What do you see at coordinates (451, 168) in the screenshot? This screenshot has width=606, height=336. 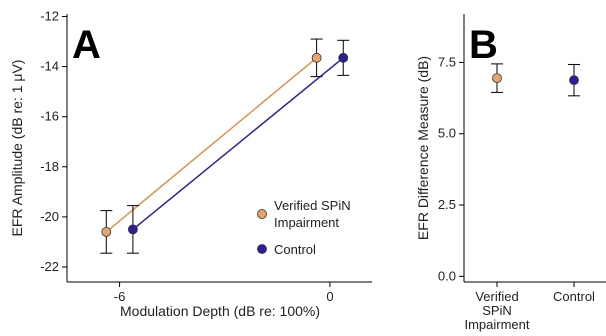 I see `panel-b-y-ticks: 0.0 2.5 5.0 7.5` at bounding box center [451, 168].